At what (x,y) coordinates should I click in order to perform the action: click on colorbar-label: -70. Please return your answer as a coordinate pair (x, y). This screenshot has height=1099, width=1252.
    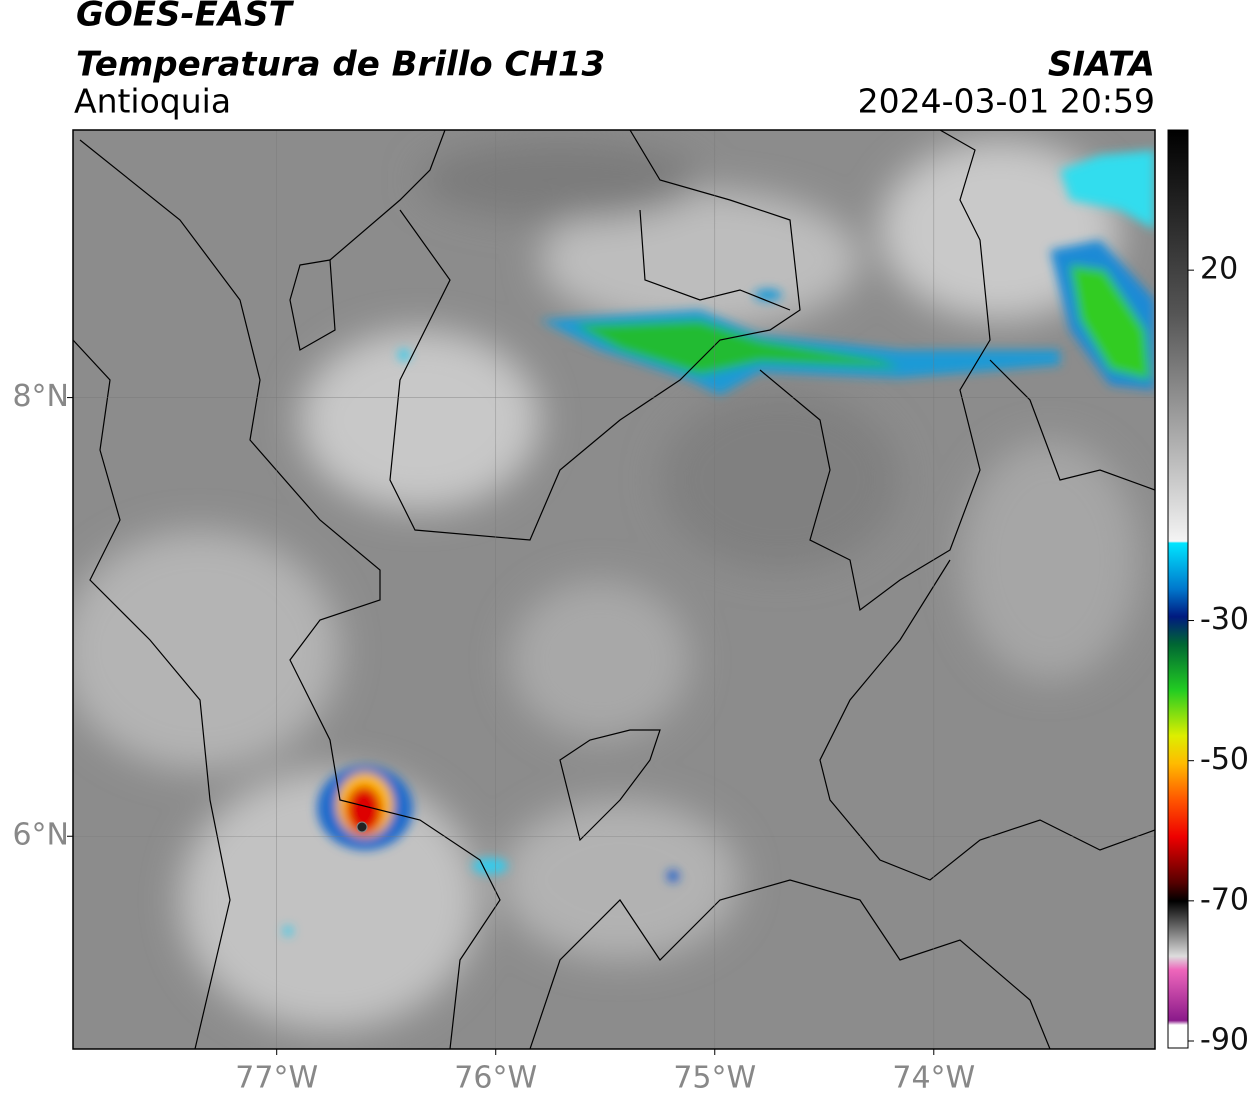
    Looking at the image, I should click on (1224, 899).